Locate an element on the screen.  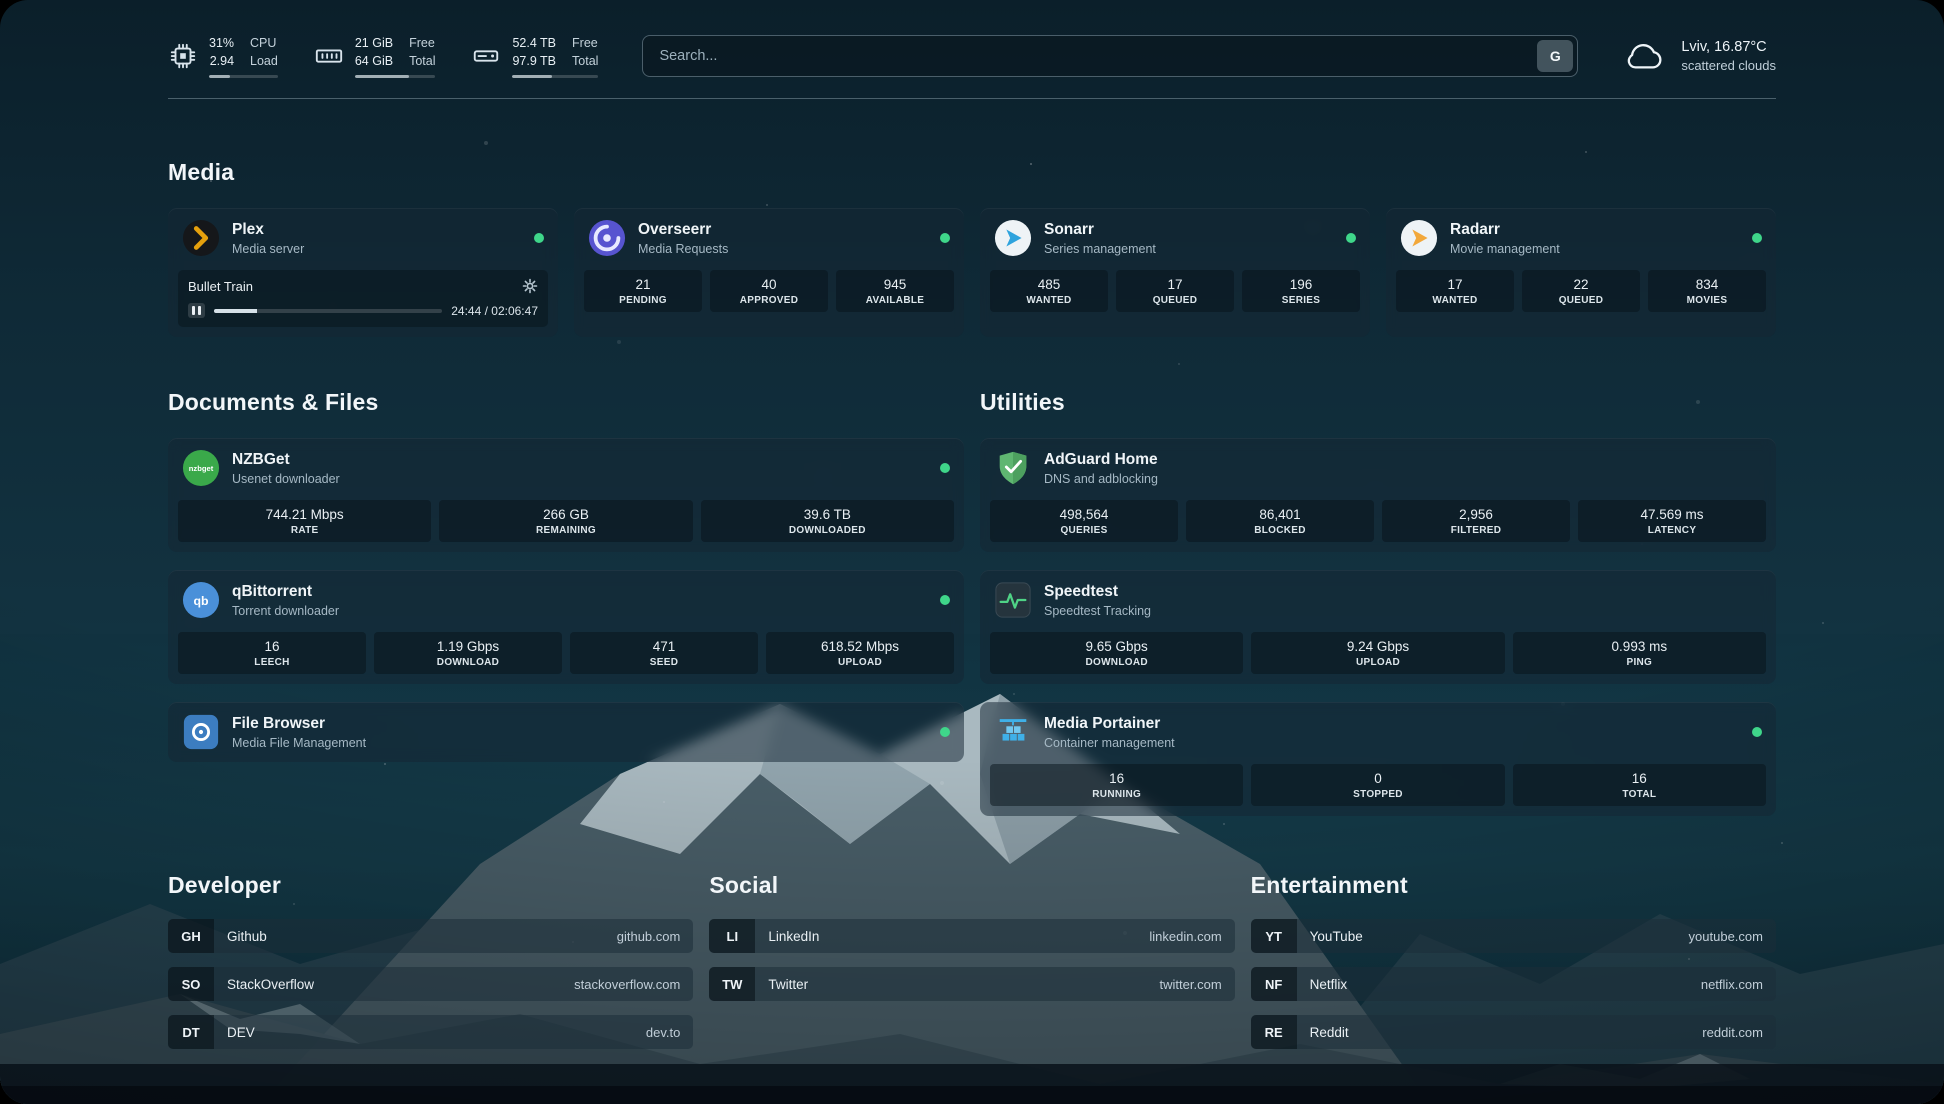
top-bar: 31% 2.94 CPU Load is located at coordinates (972, 56).